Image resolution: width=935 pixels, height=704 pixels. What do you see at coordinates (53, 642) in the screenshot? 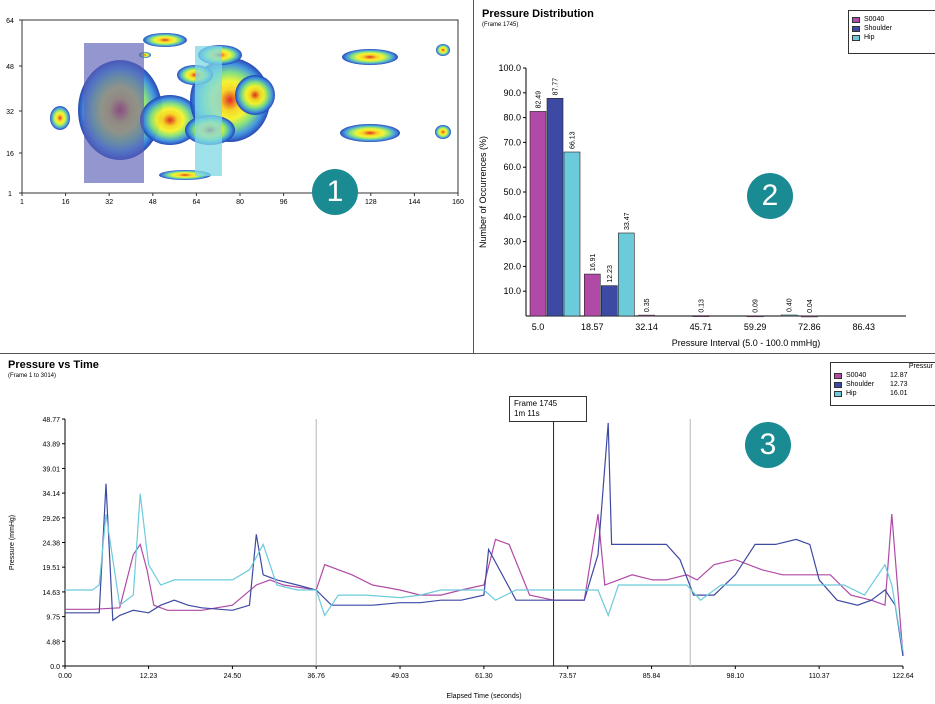
I see `y-tick-label: 4.88` at bounding box center [53, 642].